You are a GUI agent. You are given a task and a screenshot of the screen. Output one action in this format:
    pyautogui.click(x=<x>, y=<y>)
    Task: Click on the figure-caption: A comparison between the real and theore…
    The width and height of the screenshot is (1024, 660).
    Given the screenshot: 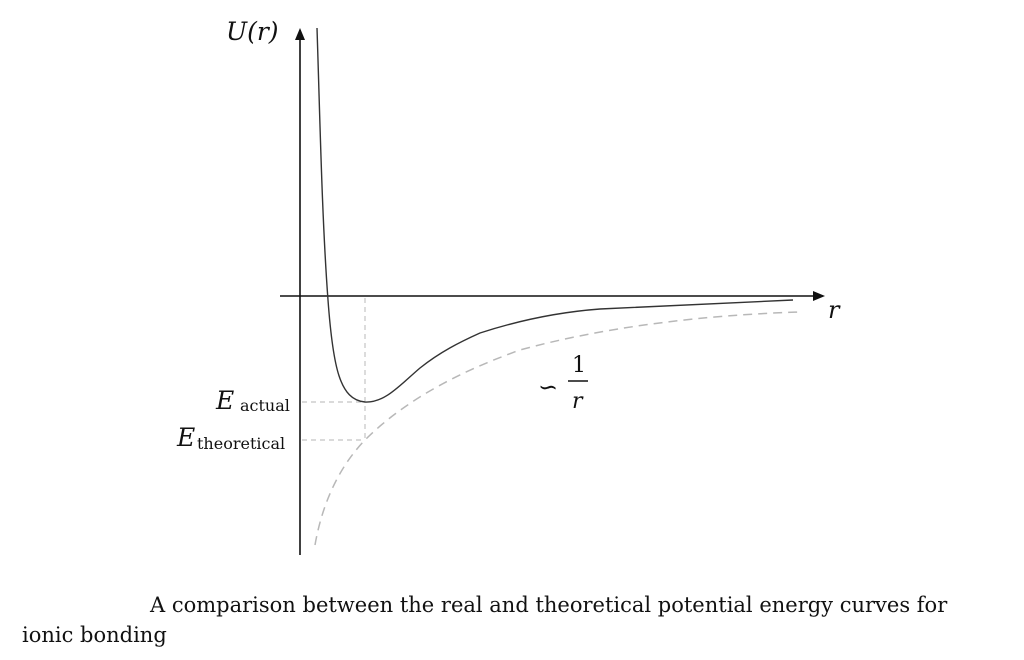 What is the action you would take?
    pyautogui.click(x=485, y=620)
    